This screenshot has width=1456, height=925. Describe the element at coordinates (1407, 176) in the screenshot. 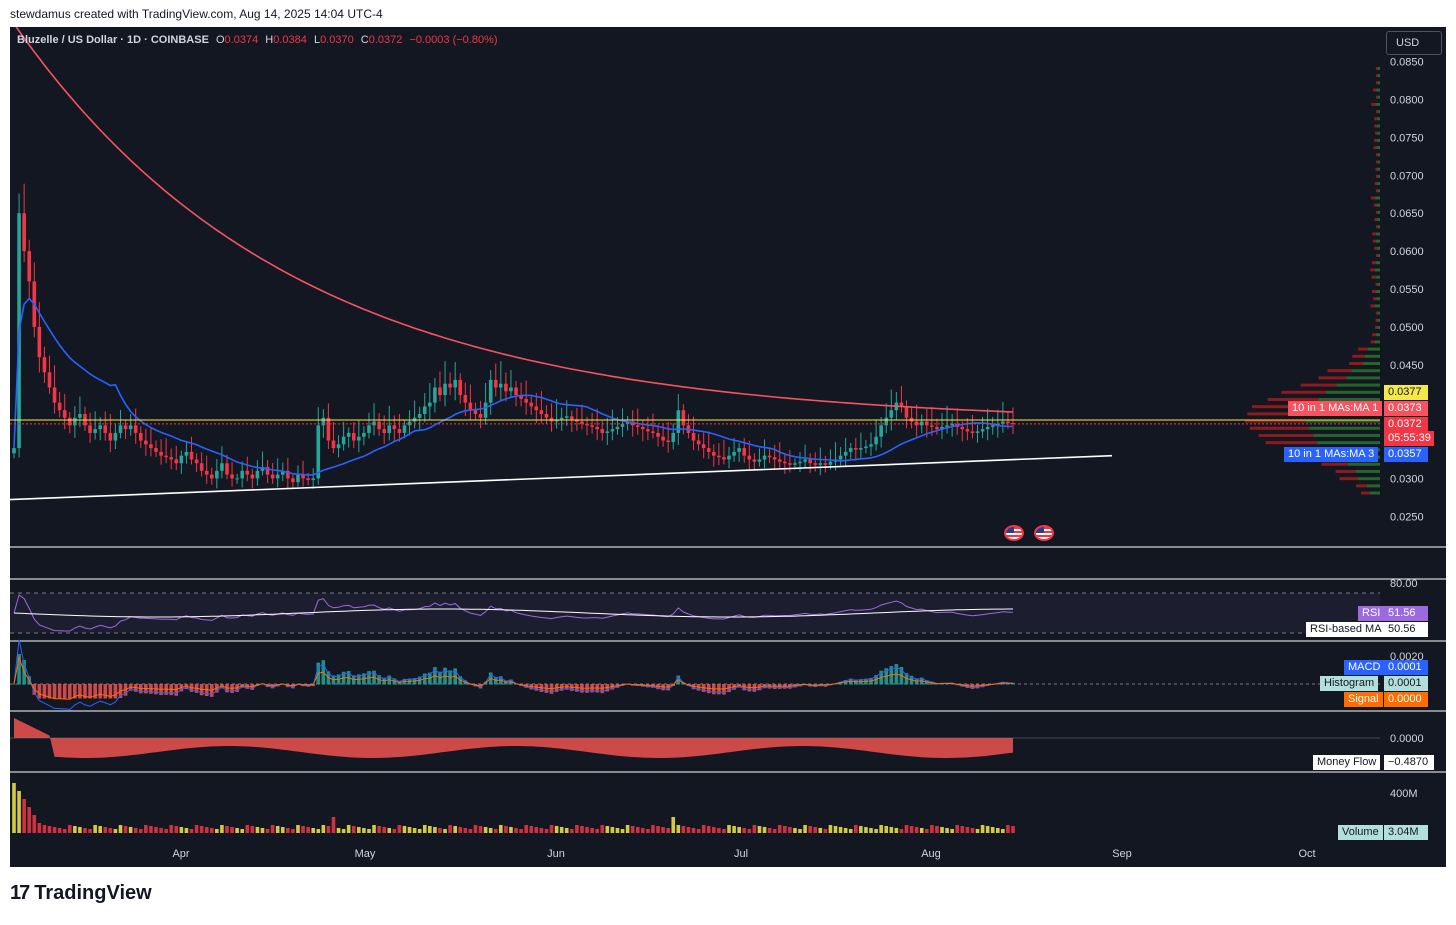

I see `price-tick-label: 0.0700` at that location.